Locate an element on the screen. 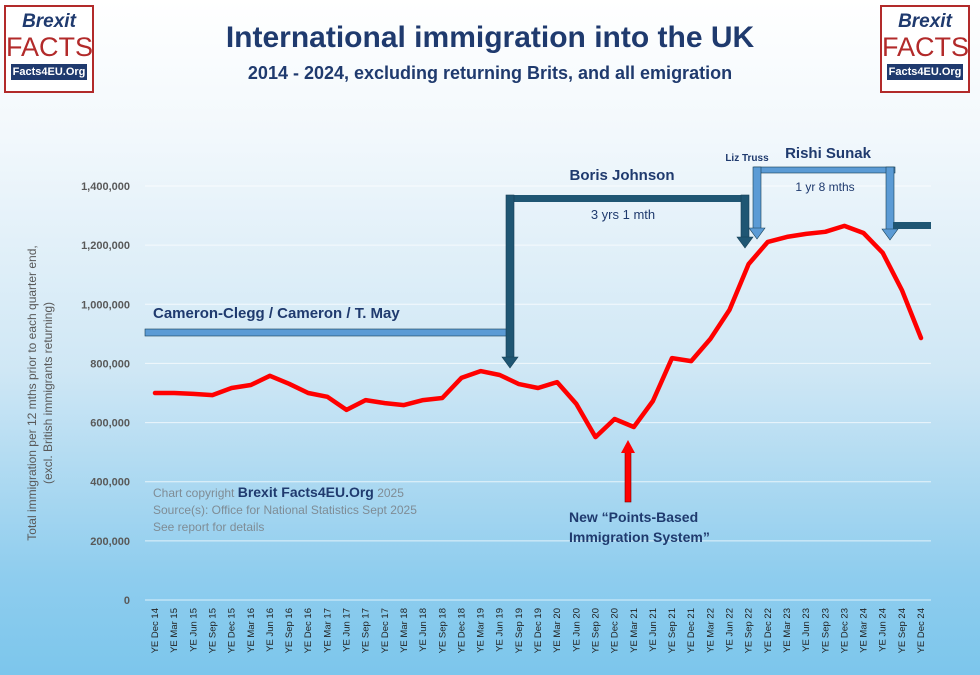 This screenshot has height=675, width=980. y-axis-label-2: (excl. British immigrants returning) is located at coordinates (48, 393).